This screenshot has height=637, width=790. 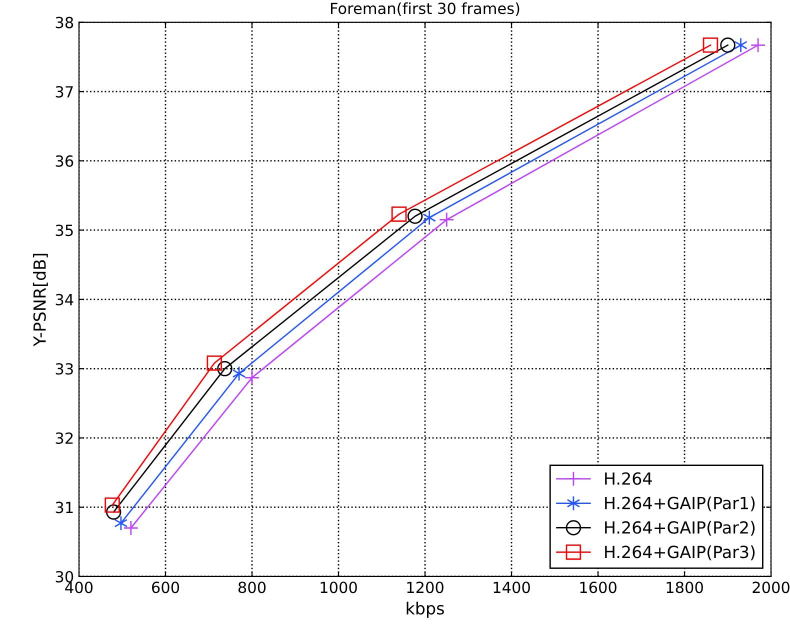 What do you see at coordinates (65, 161) in the screenshot?
I see `y-tick-label: 36` at bounding box center [65, 161].